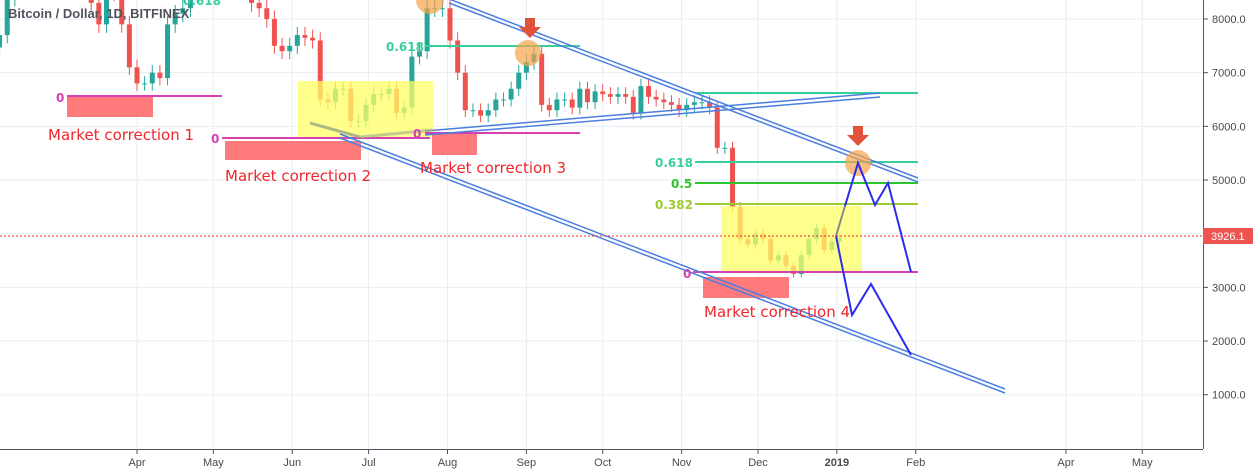 Image resolution: width=1260 pixels, height=473 pixels. I want to click on x-tick-label: Nov, so click(682, 463).